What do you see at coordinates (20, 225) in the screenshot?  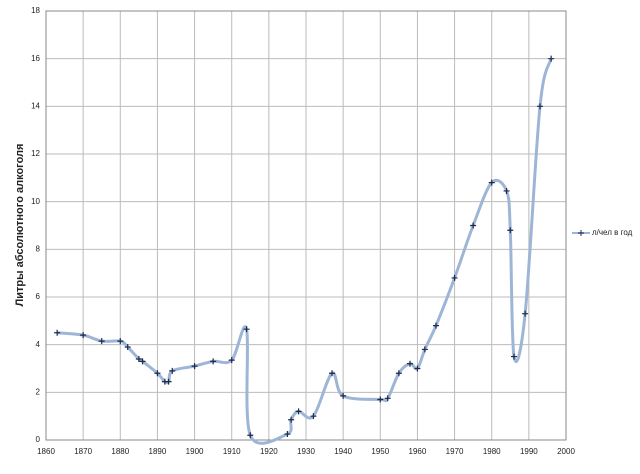 I see `y-axis-label: Литры абсолютного алкоголя` at bounding box center [20, 225].